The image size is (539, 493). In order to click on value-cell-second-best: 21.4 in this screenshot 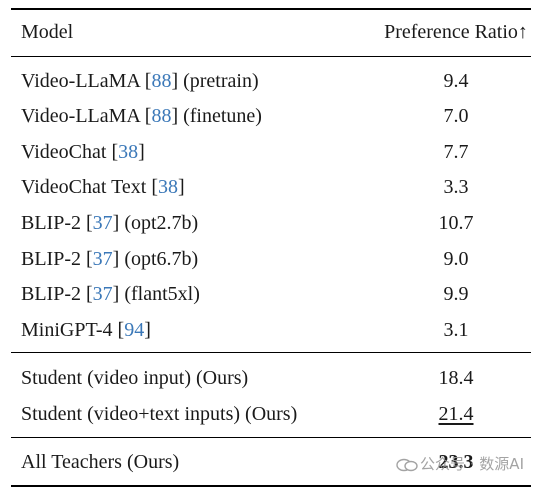, I will do `click(456, 414)`.